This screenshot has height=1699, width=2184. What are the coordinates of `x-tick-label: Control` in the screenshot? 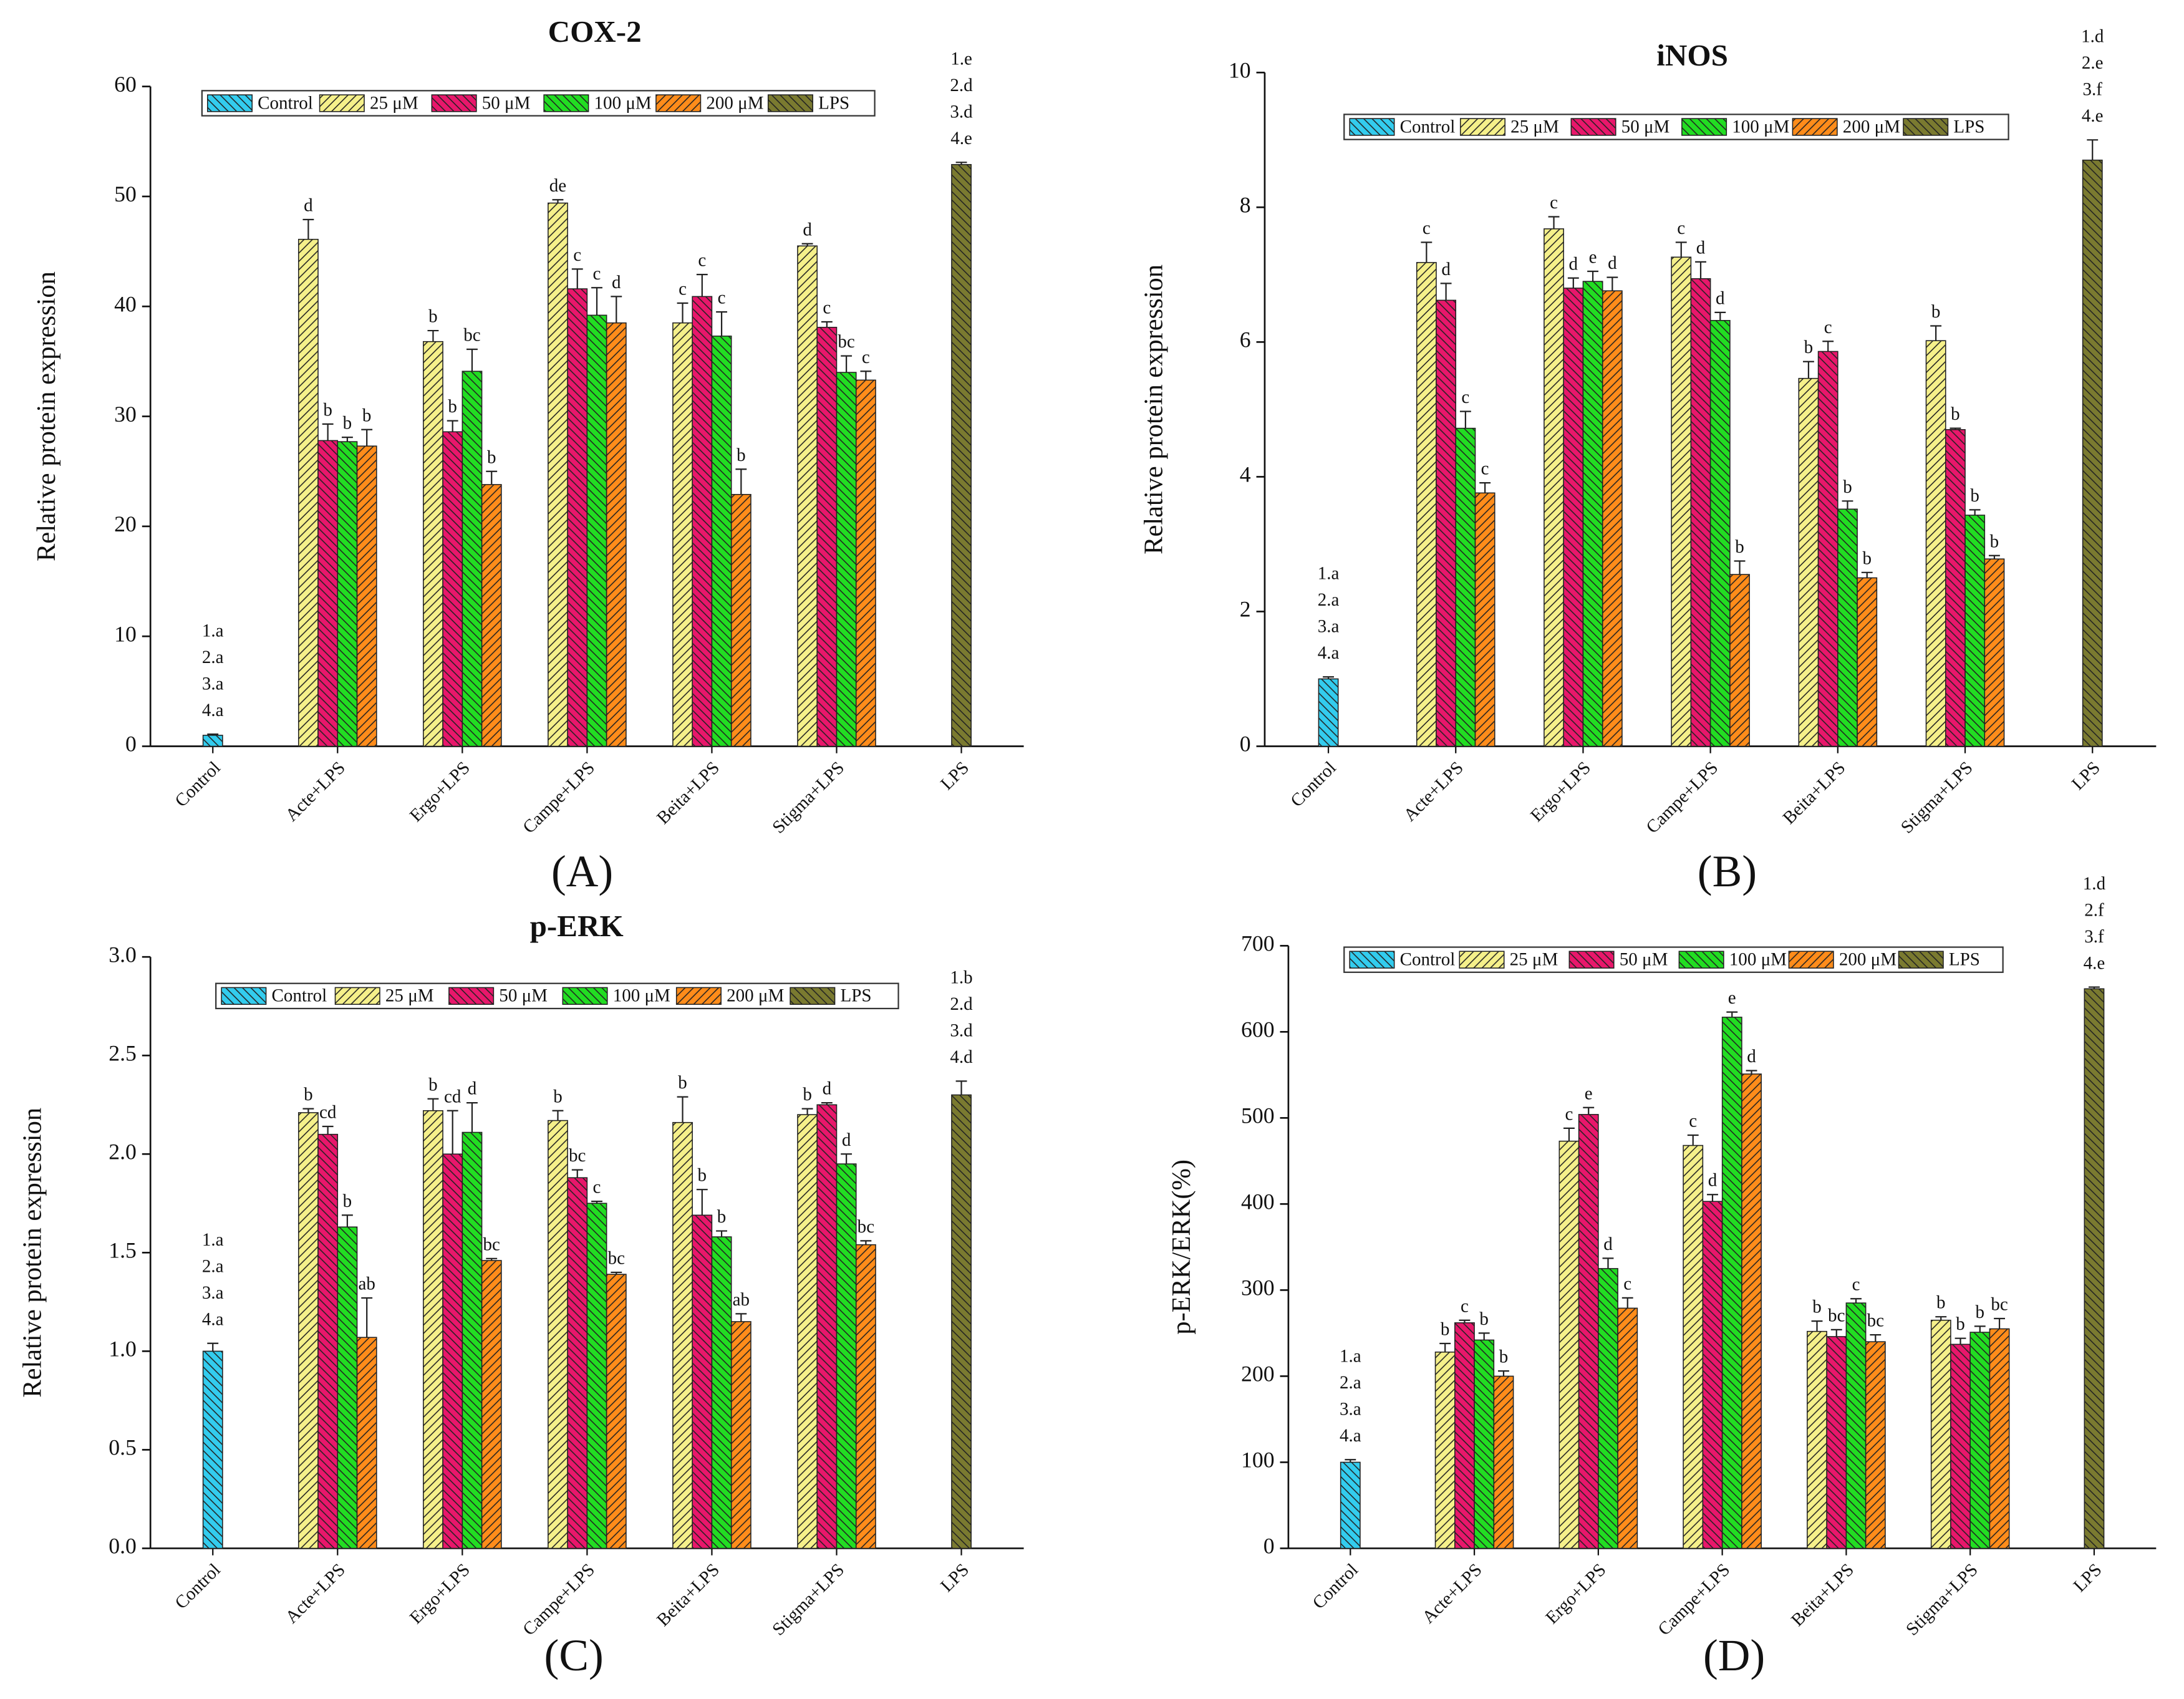 It's located at (197, 1586).